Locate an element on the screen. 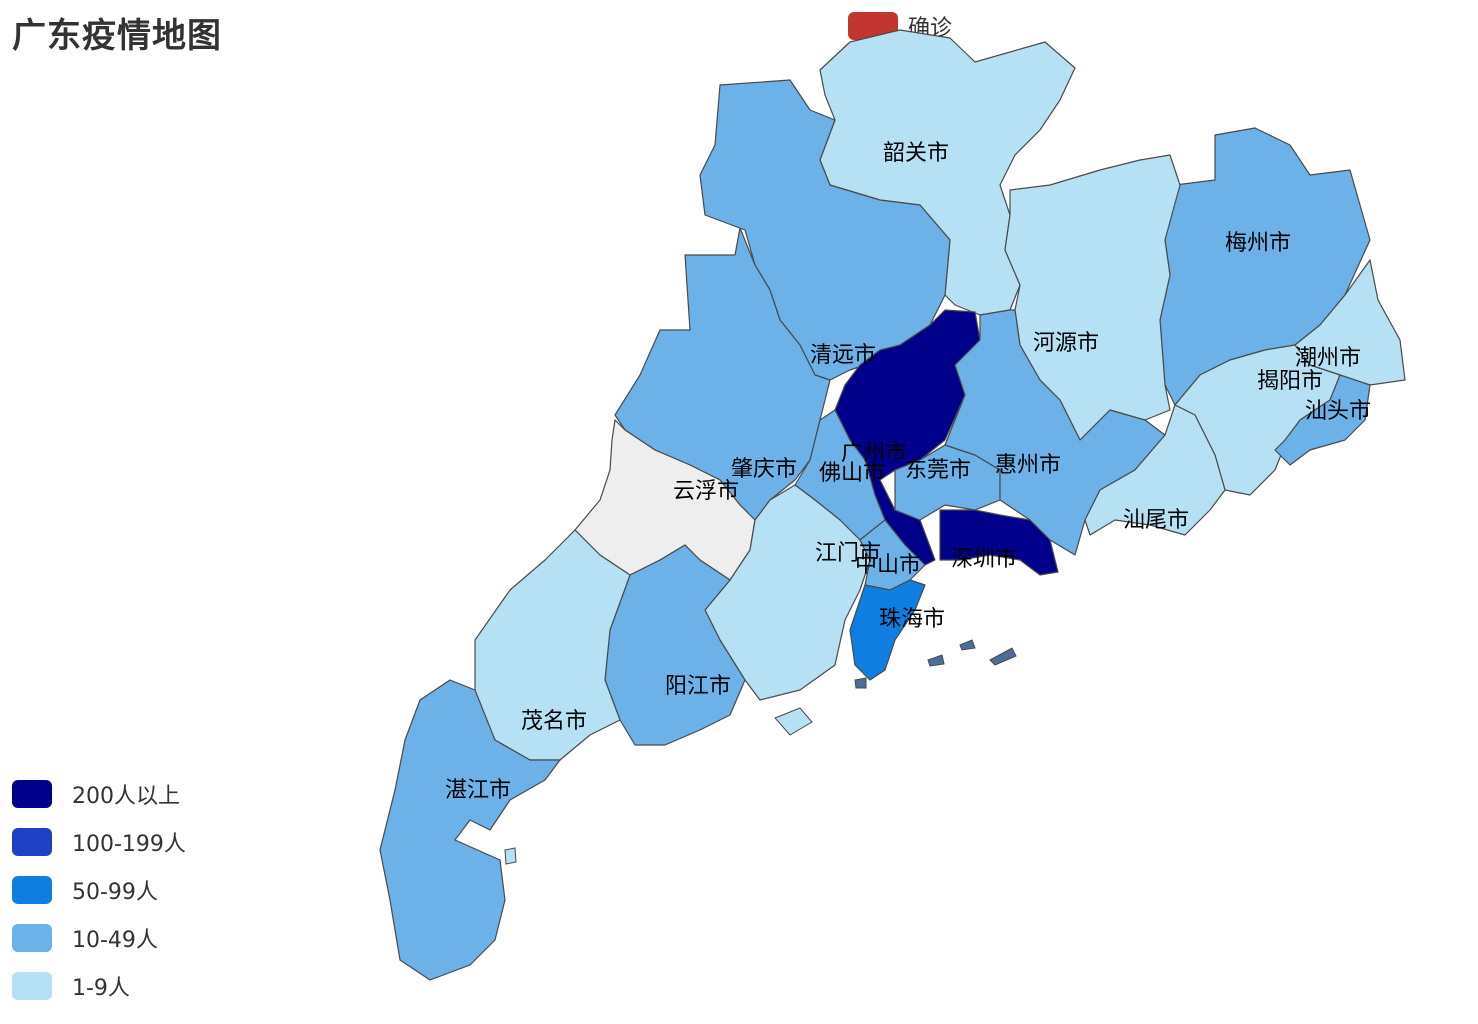  region-label: 中山市 is located at coordinates (888, 565).